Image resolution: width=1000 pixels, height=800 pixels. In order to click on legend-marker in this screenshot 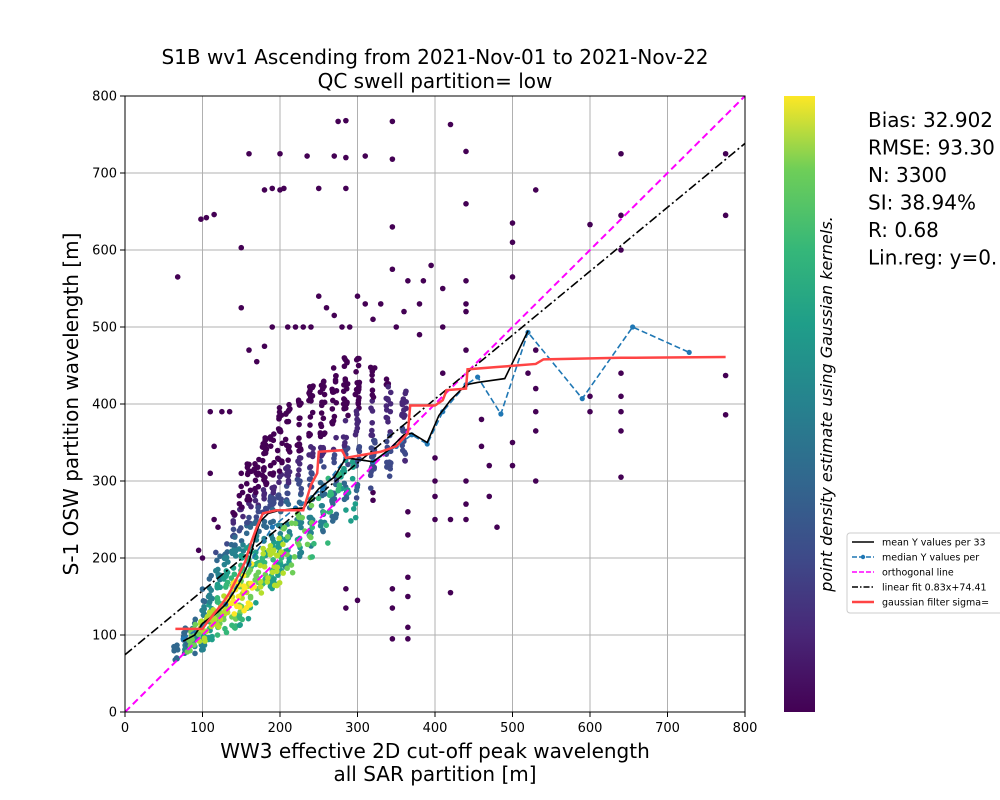, I will do `click(863, 557)`.